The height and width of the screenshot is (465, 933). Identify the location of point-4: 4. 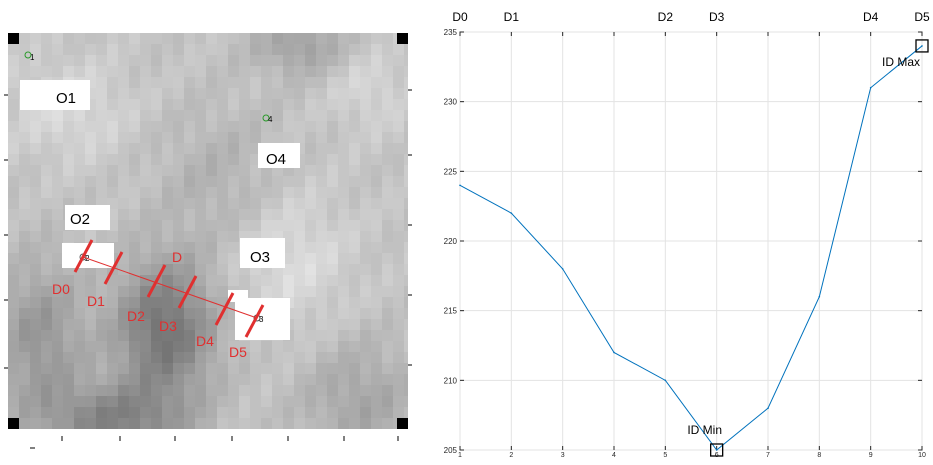
(267, 119).